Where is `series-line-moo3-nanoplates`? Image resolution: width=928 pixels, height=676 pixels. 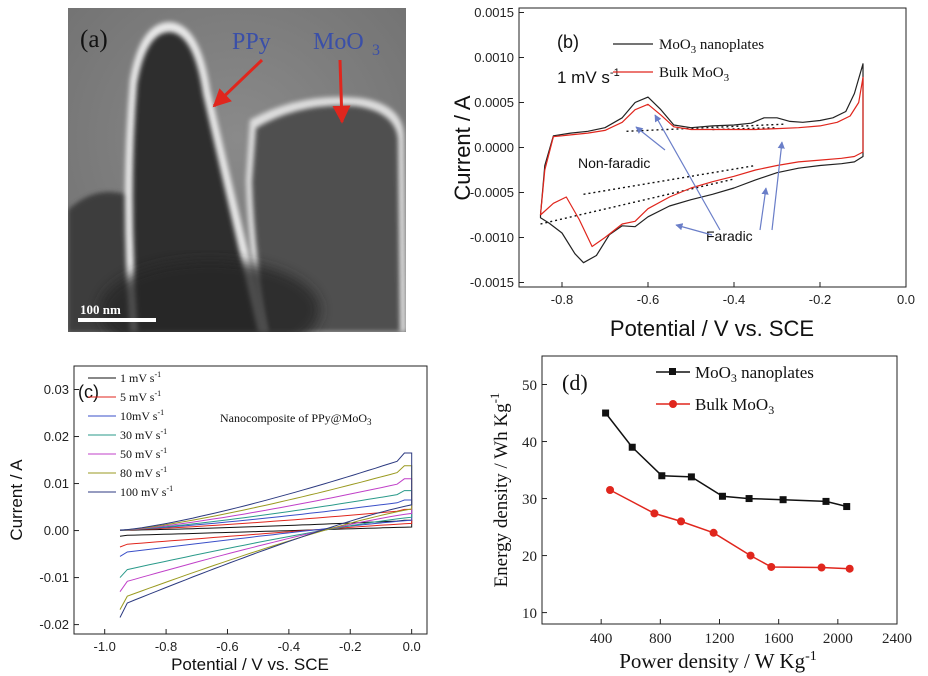 series-line-moo3-nanoplates is located at coordinates (701, 163).